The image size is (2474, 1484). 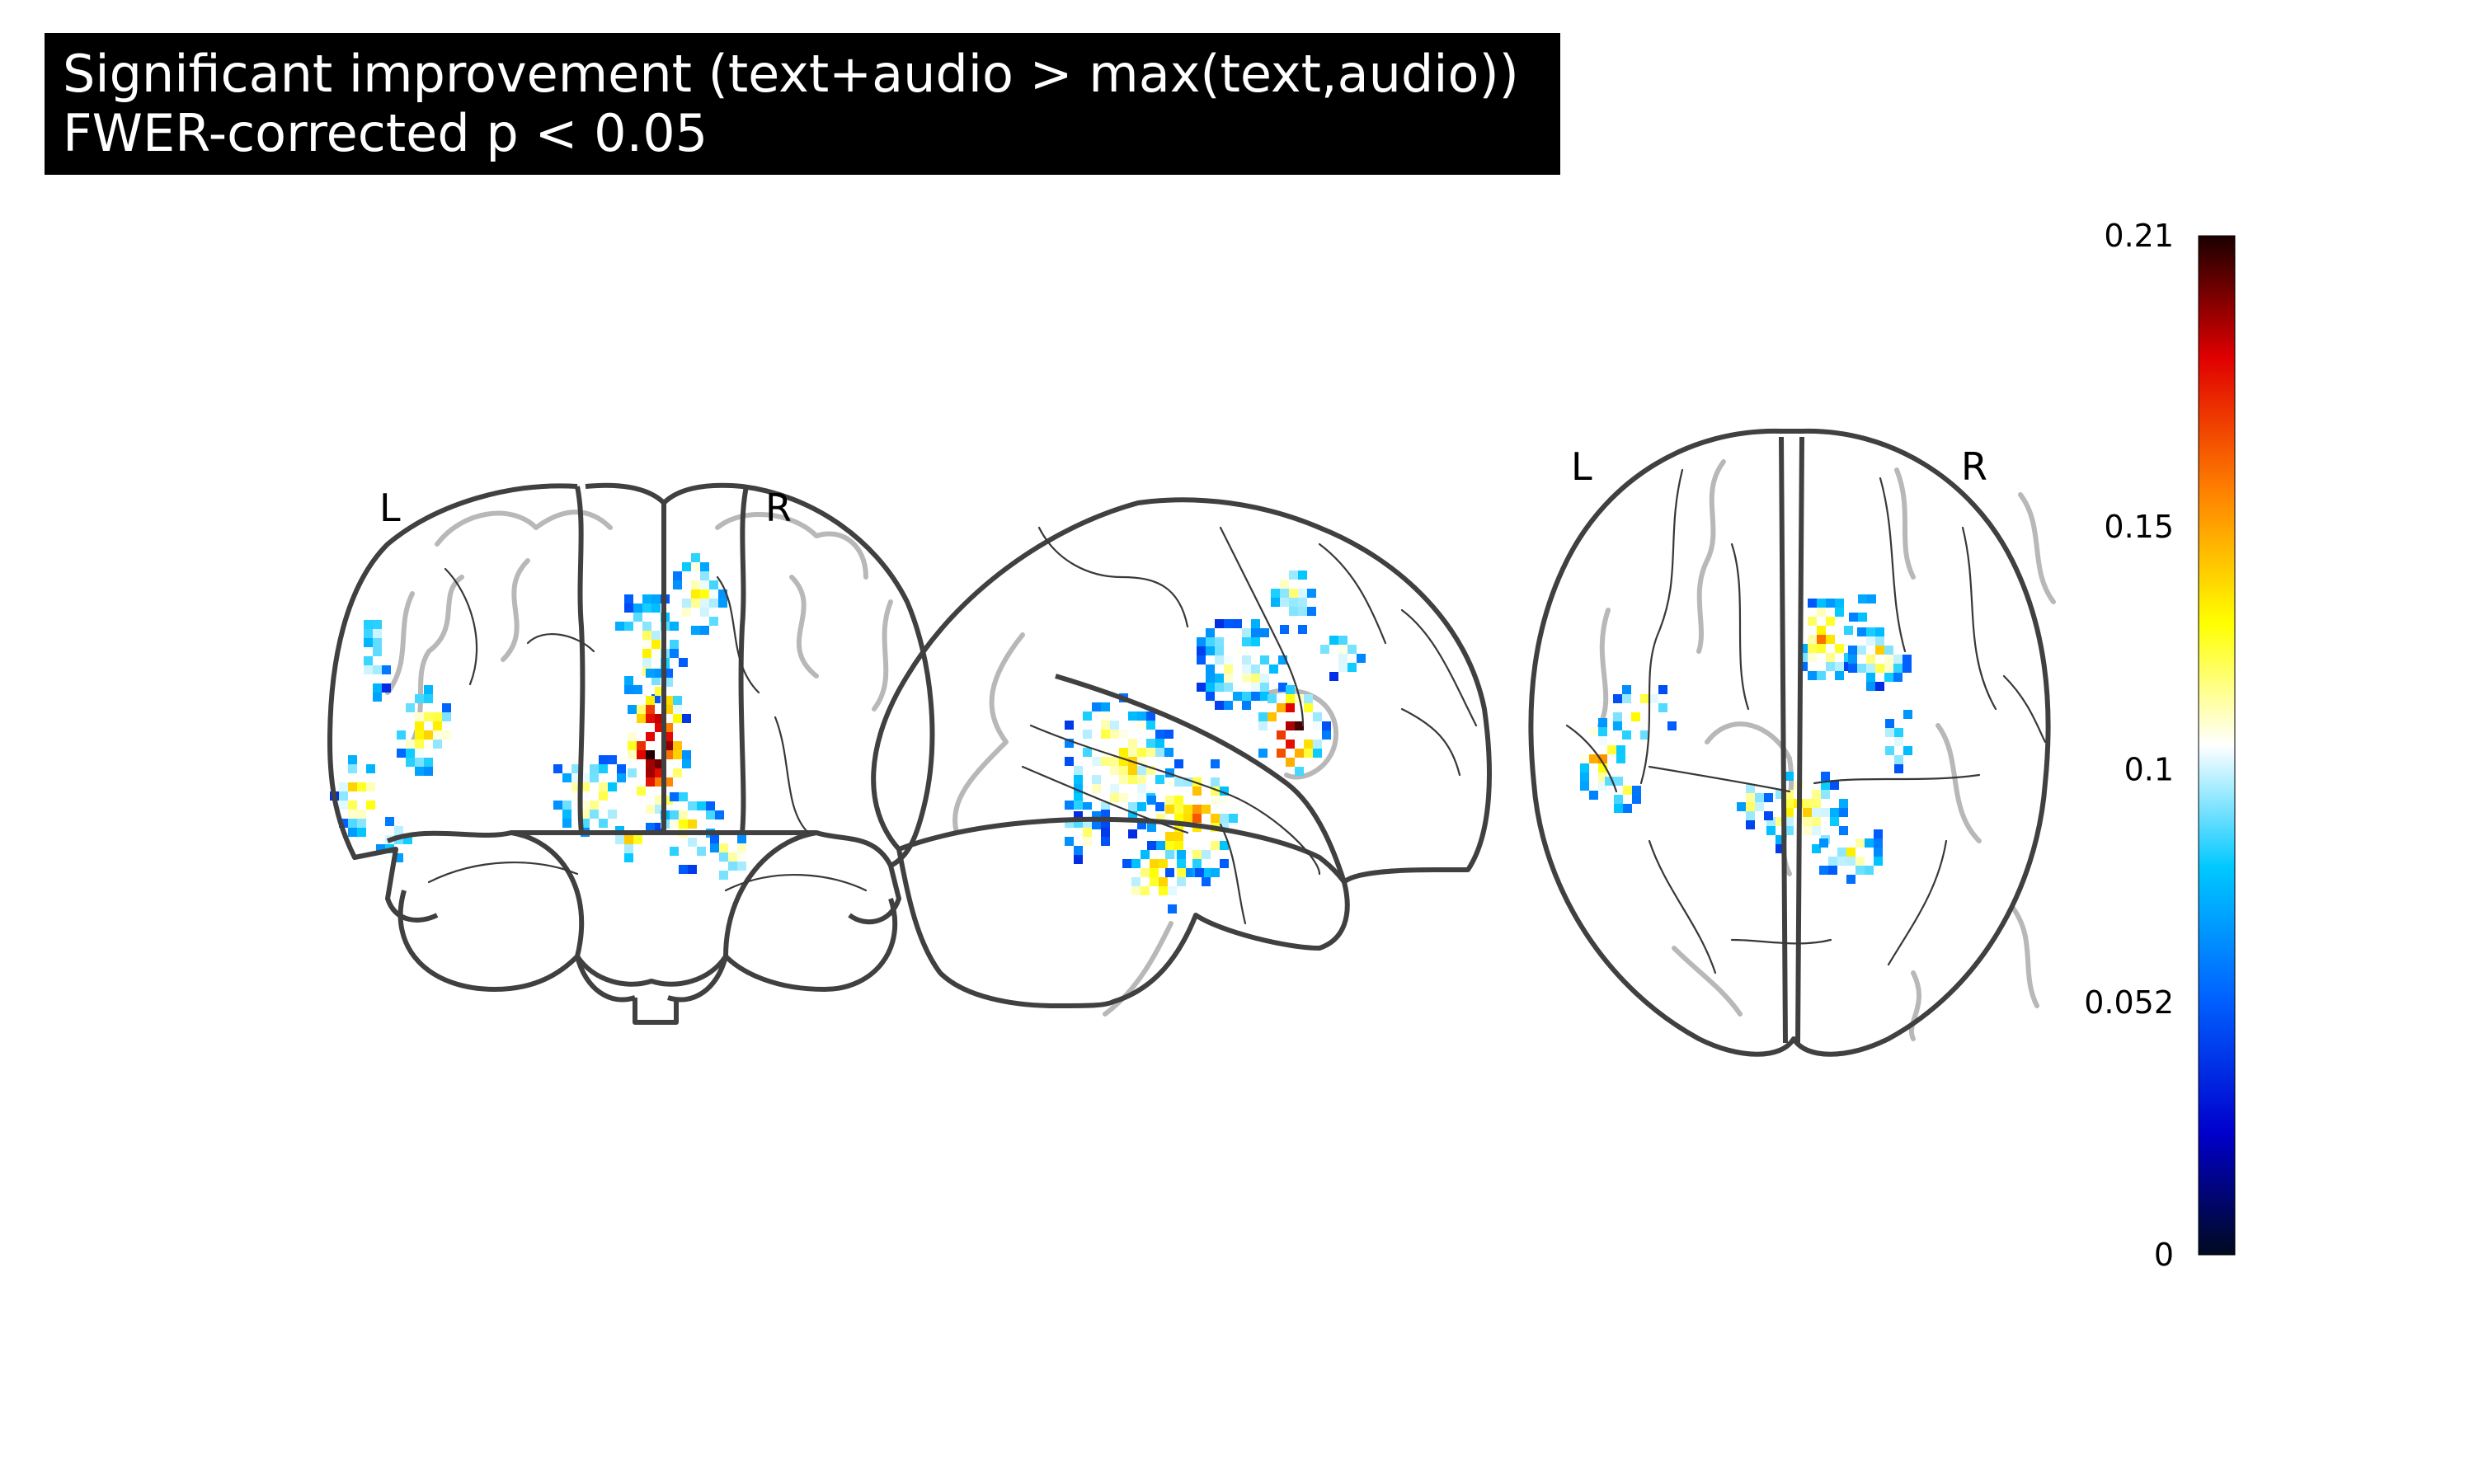 What do you see at coordinates (1806, 721) in the screenshot?
I see `axial-sulci` at bounding box center [1806, 721].